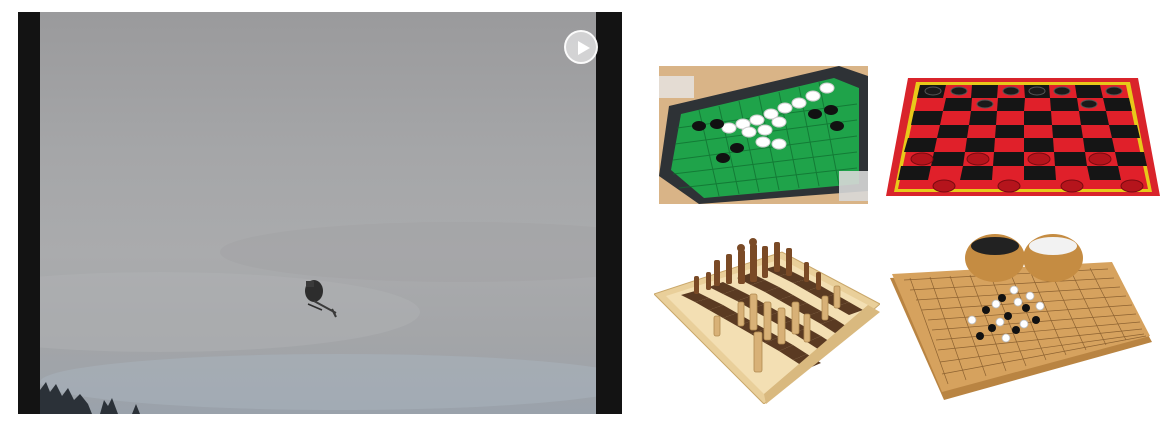  What do you see at coordinates (1023, 137) in the screenshot?
I see `checkers-board` at bounding box center [1023, 137].